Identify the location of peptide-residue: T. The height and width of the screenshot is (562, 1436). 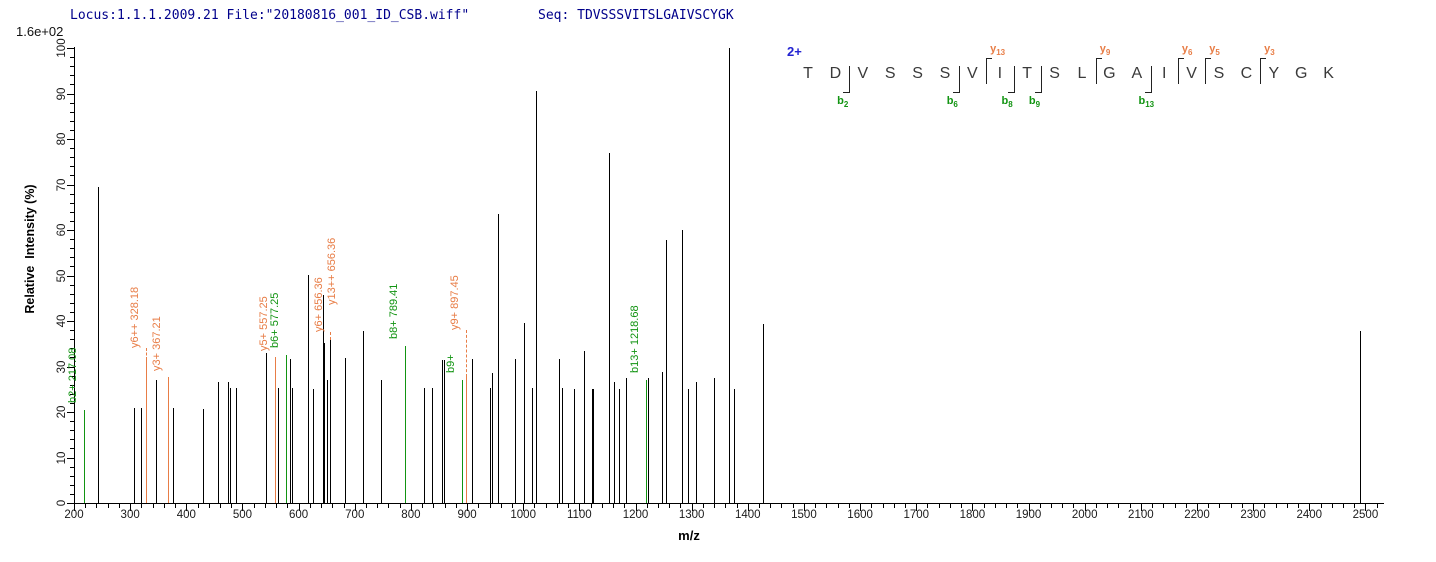
(808, 73).